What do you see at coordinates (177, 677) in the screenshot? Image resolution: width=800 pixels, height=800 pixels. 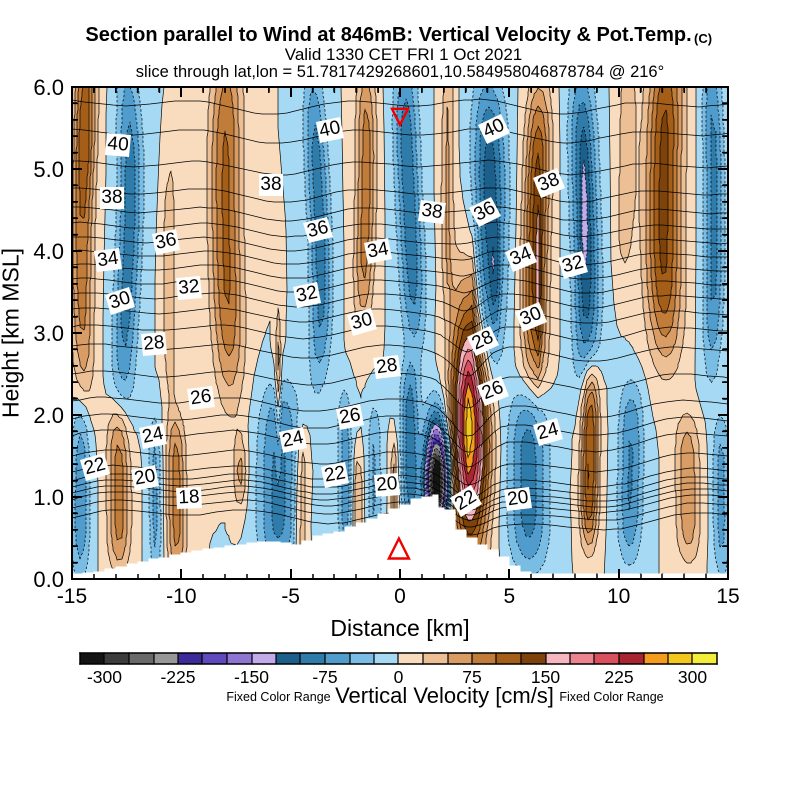 I see `svg-text: -225` at bounding box center [177, 677].